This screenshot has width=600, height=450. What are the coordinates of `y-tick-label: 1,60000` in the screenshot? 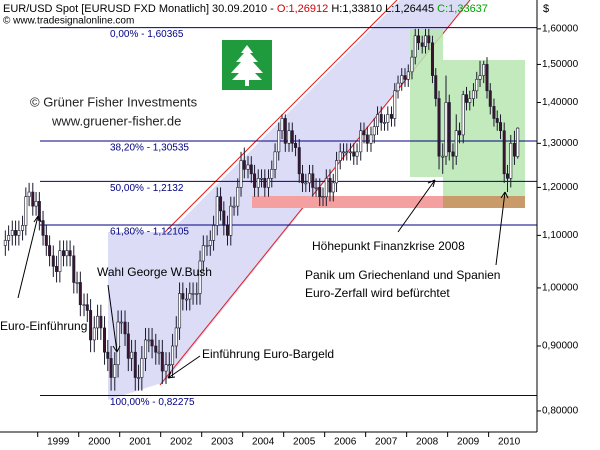 It's located at (560, 28).